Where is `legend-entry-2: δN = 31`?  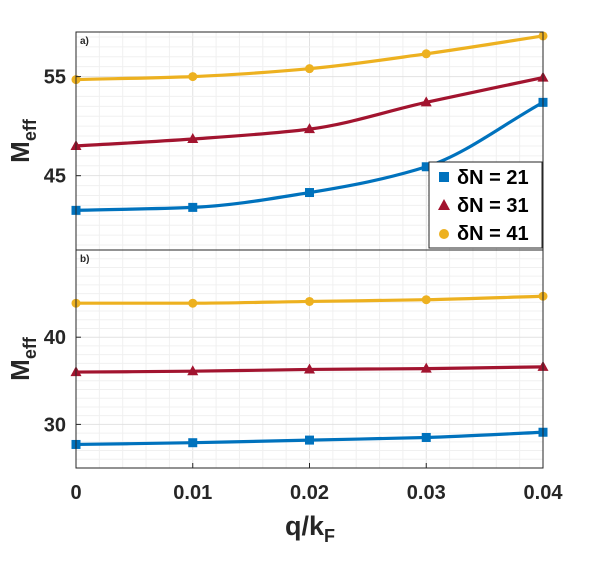 legend-entry-2: δN = 31 is located at coordinates (483, 206).